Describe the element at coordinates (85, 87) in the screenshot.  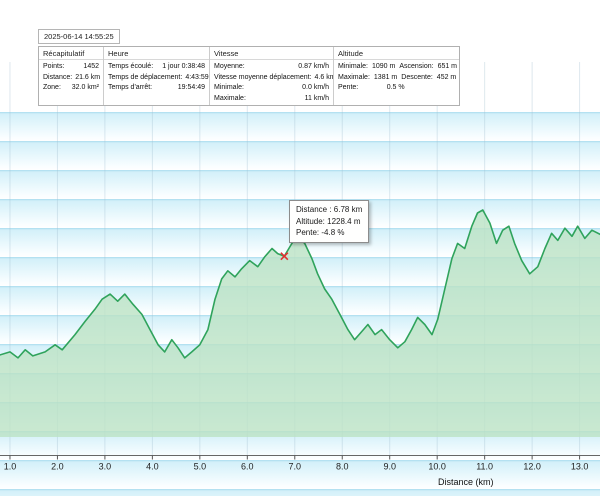
I see `stat-value: 32.0 km²` at that location.